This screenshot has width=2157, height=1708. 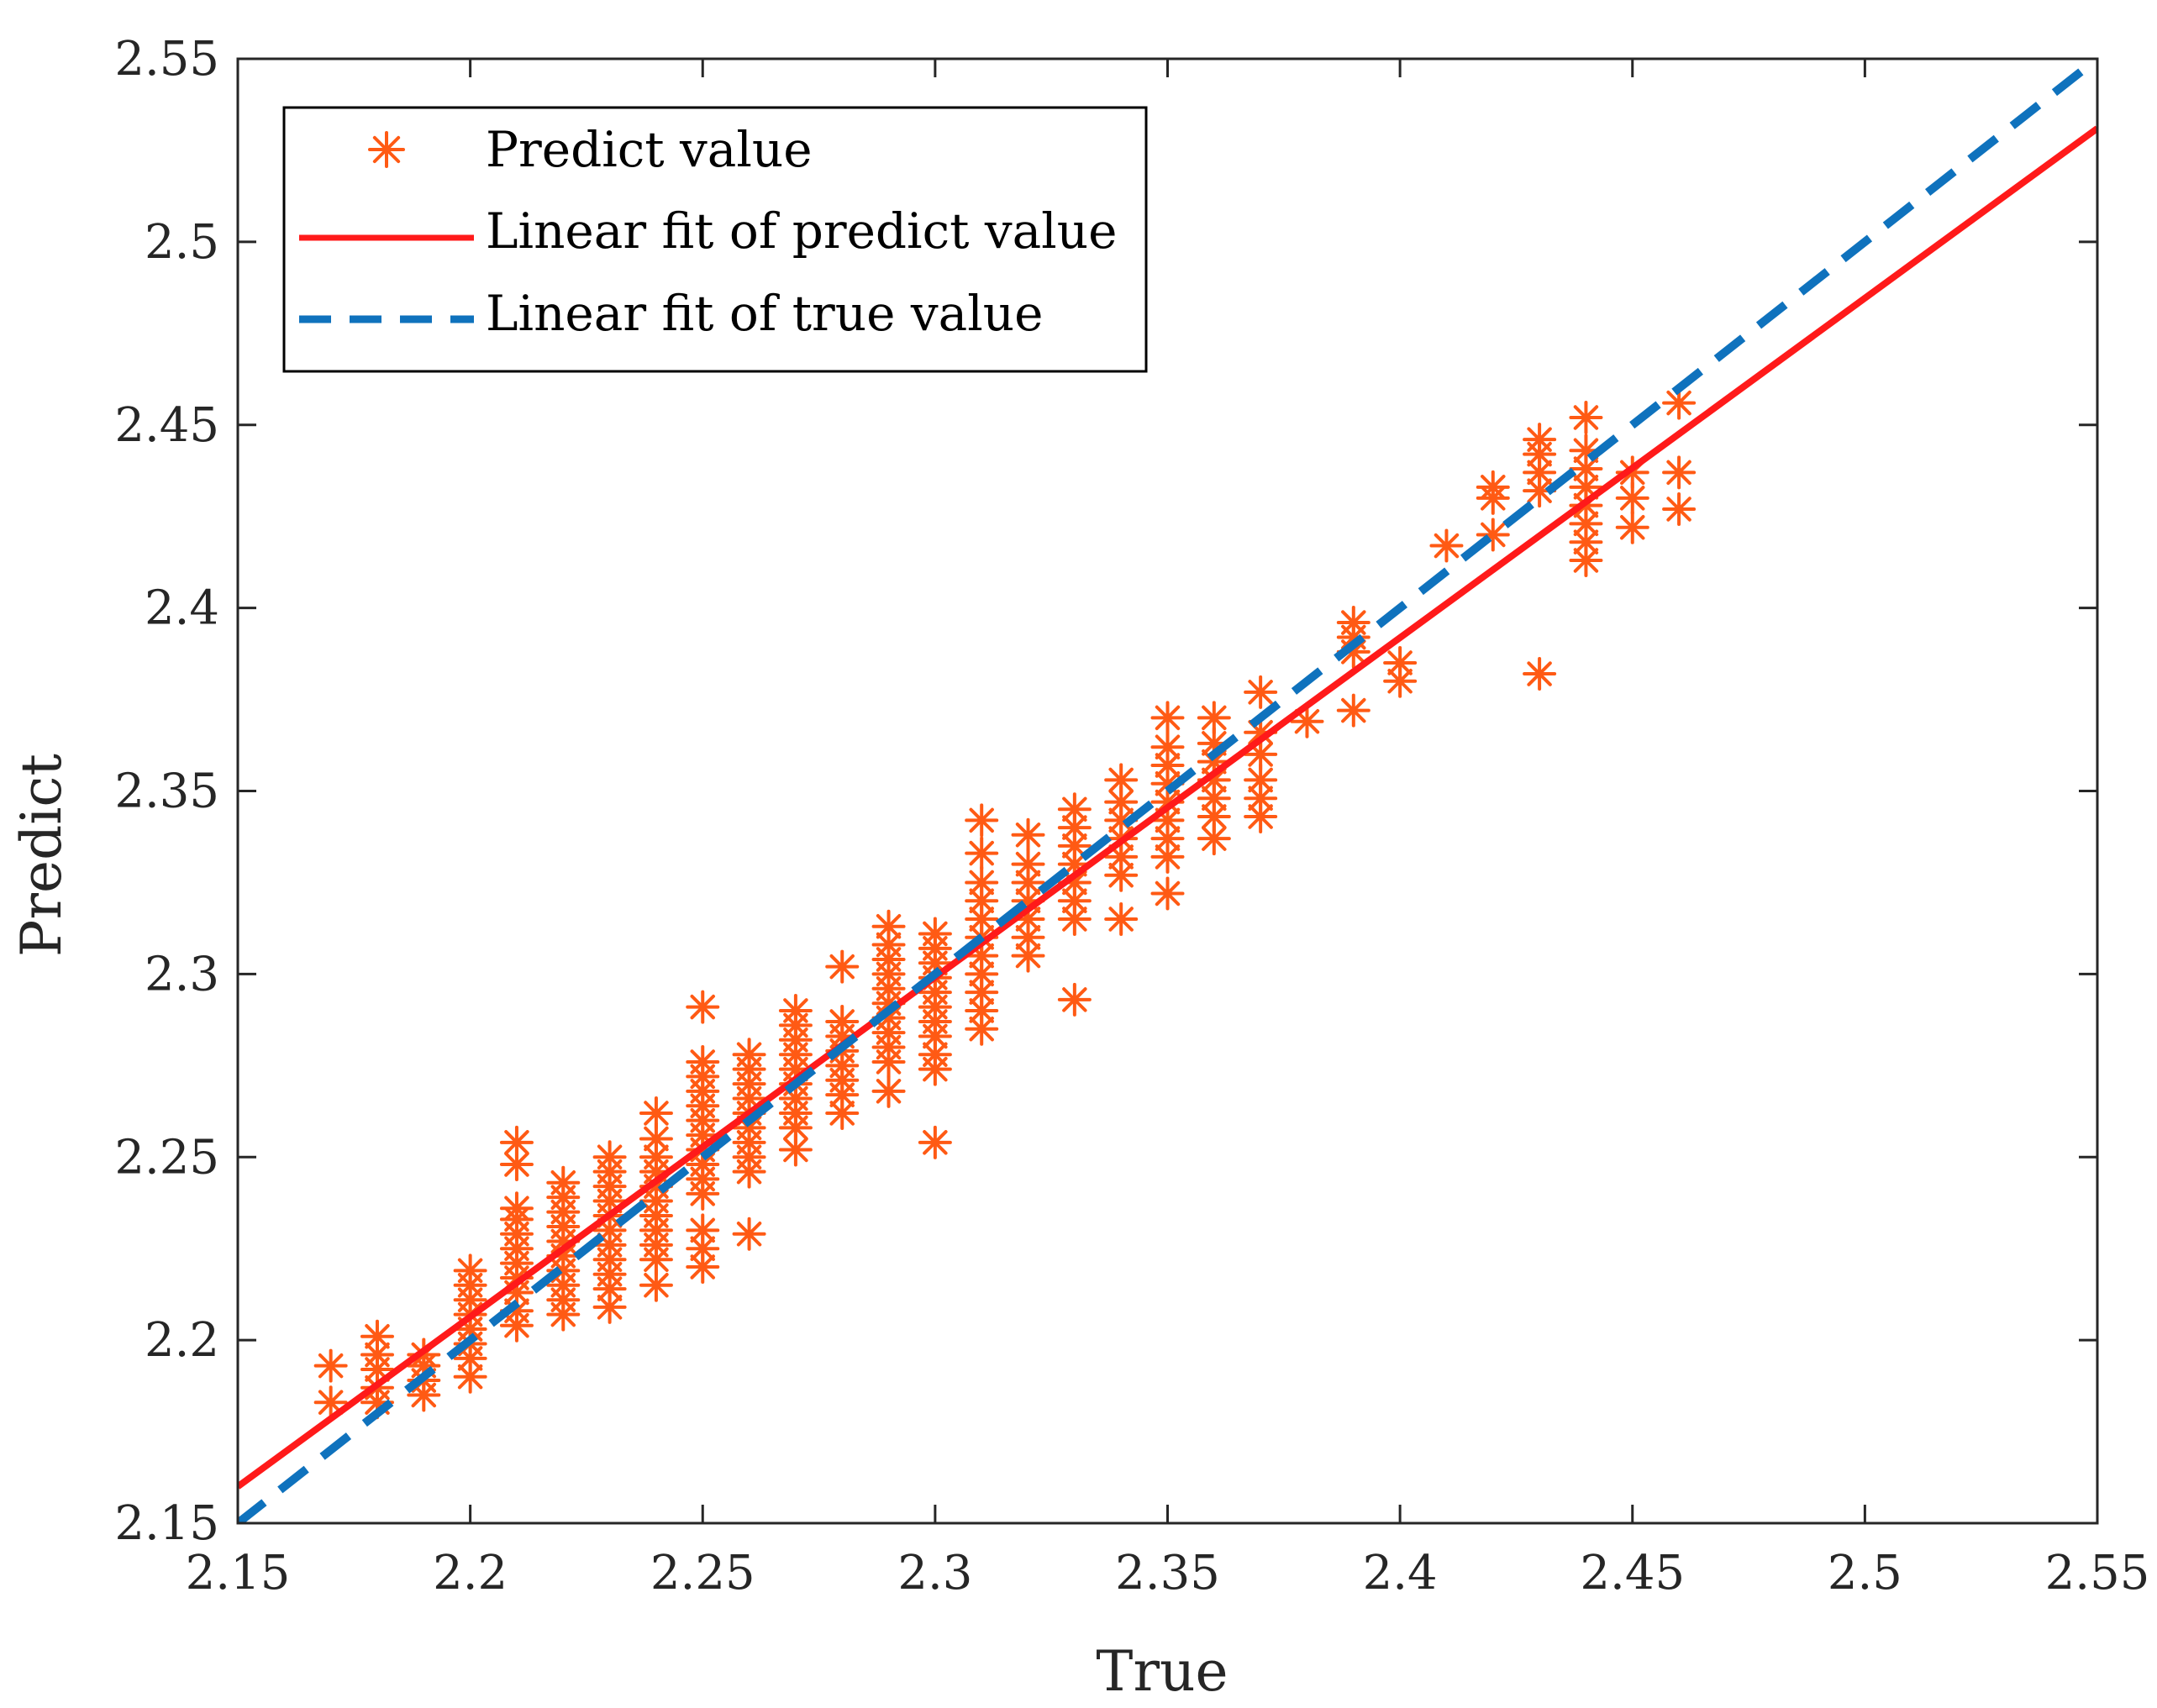 I want to click on legend-asterisk-icon, so click(x=386, y=149).